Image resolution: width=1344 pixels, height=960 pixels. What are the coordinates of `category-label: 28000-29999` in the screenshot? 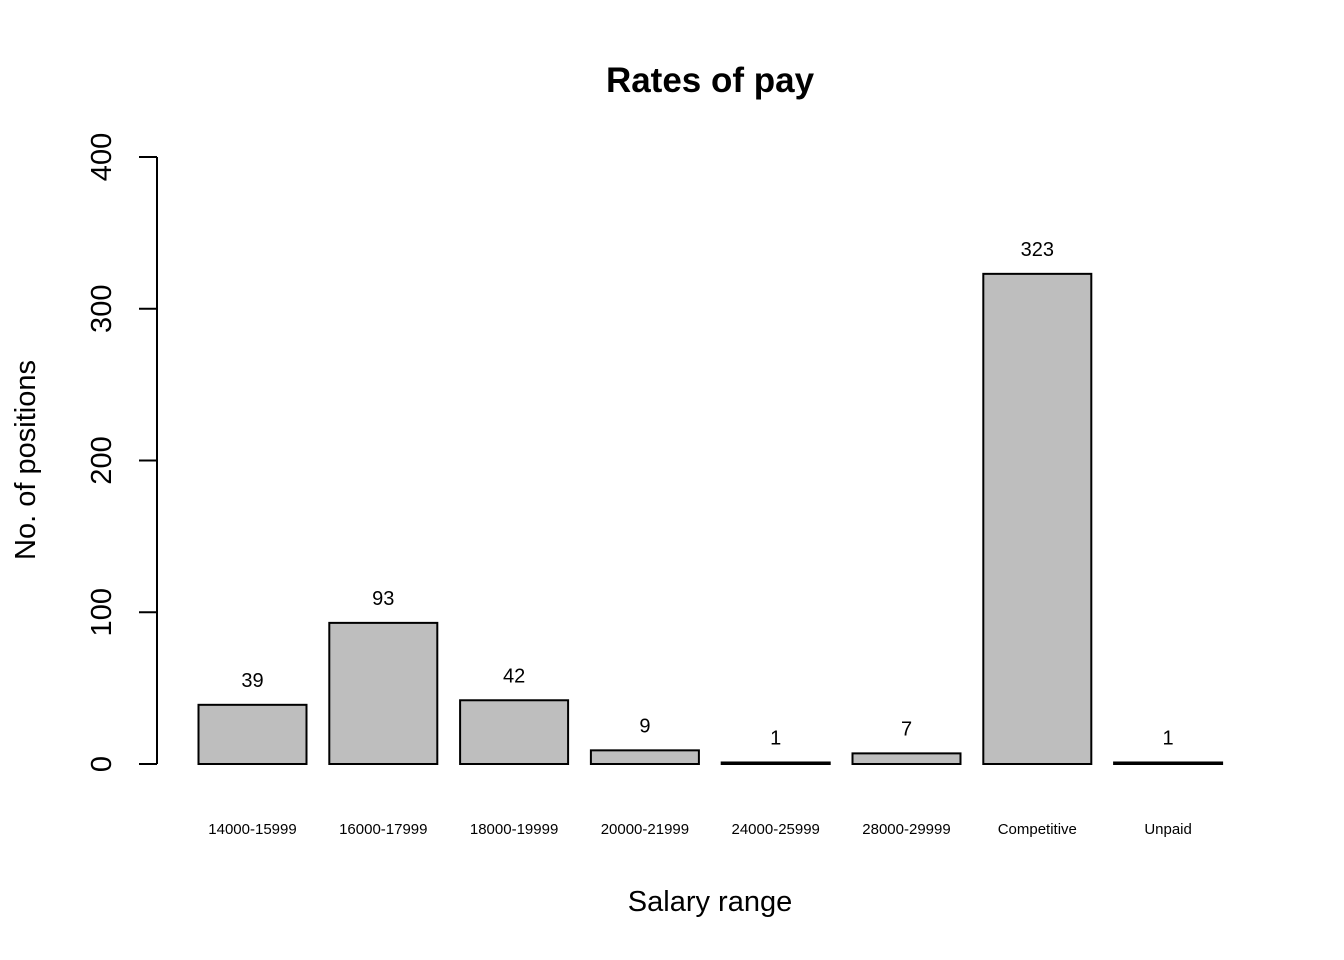 It's located at (906, 829).